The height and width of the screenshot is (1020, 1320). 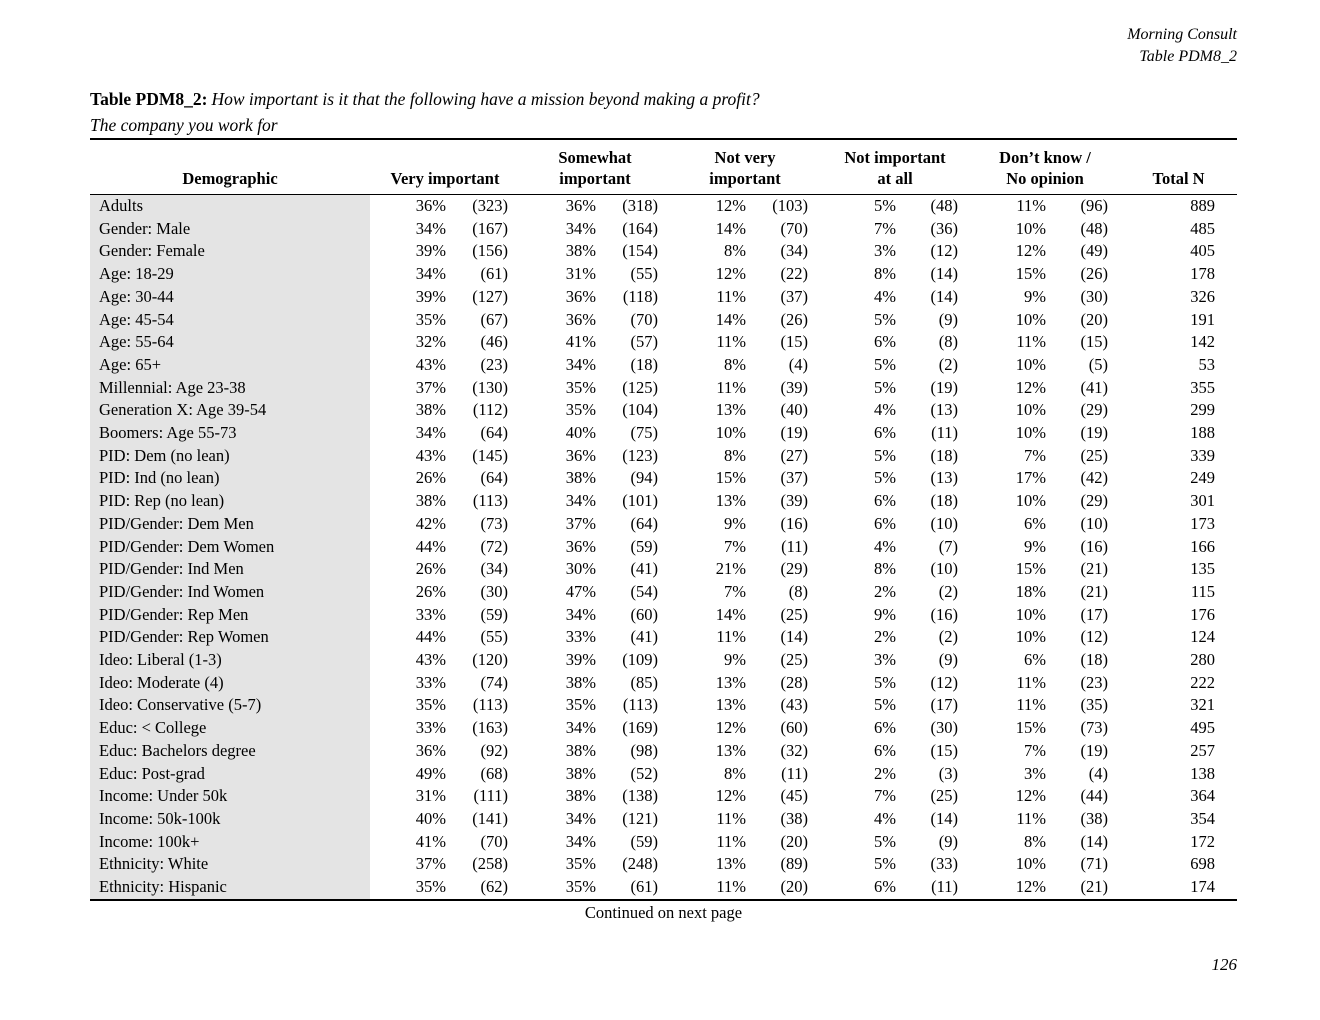 What do you see at coordinates (230, 297) in the screenshot?
I see `demographic-label: Age: 30-44` at bounding box center [230, 297].